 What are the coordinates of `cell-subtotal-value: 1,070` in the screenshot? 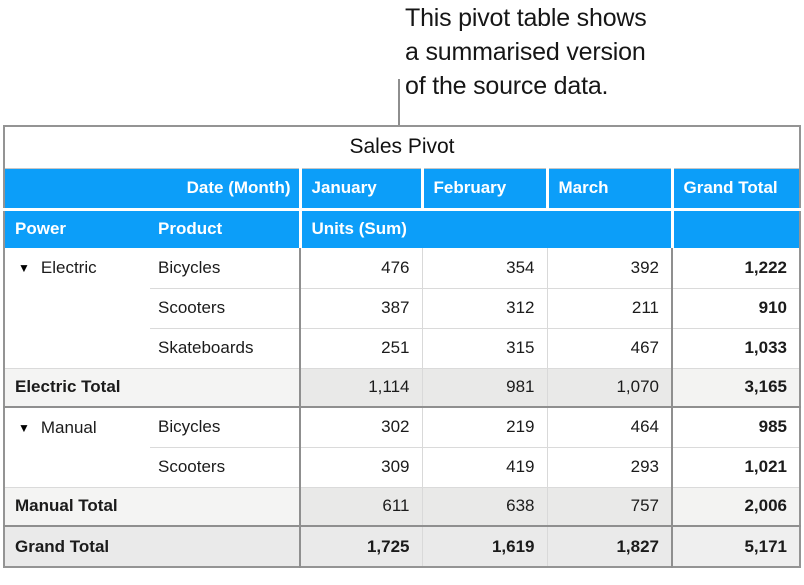 It's located at (609, 387).